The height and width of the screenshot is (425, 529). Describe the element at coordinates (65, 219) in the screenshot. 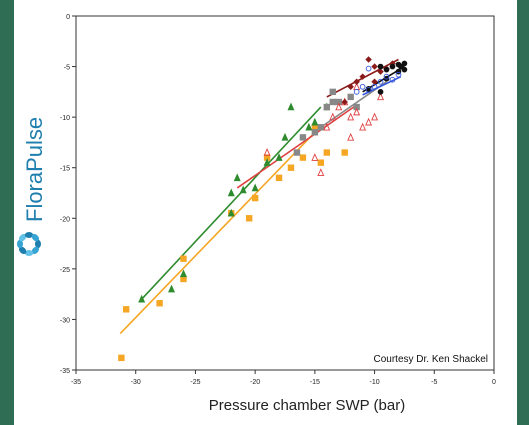

I see `y-tick-label: -20` at that location.